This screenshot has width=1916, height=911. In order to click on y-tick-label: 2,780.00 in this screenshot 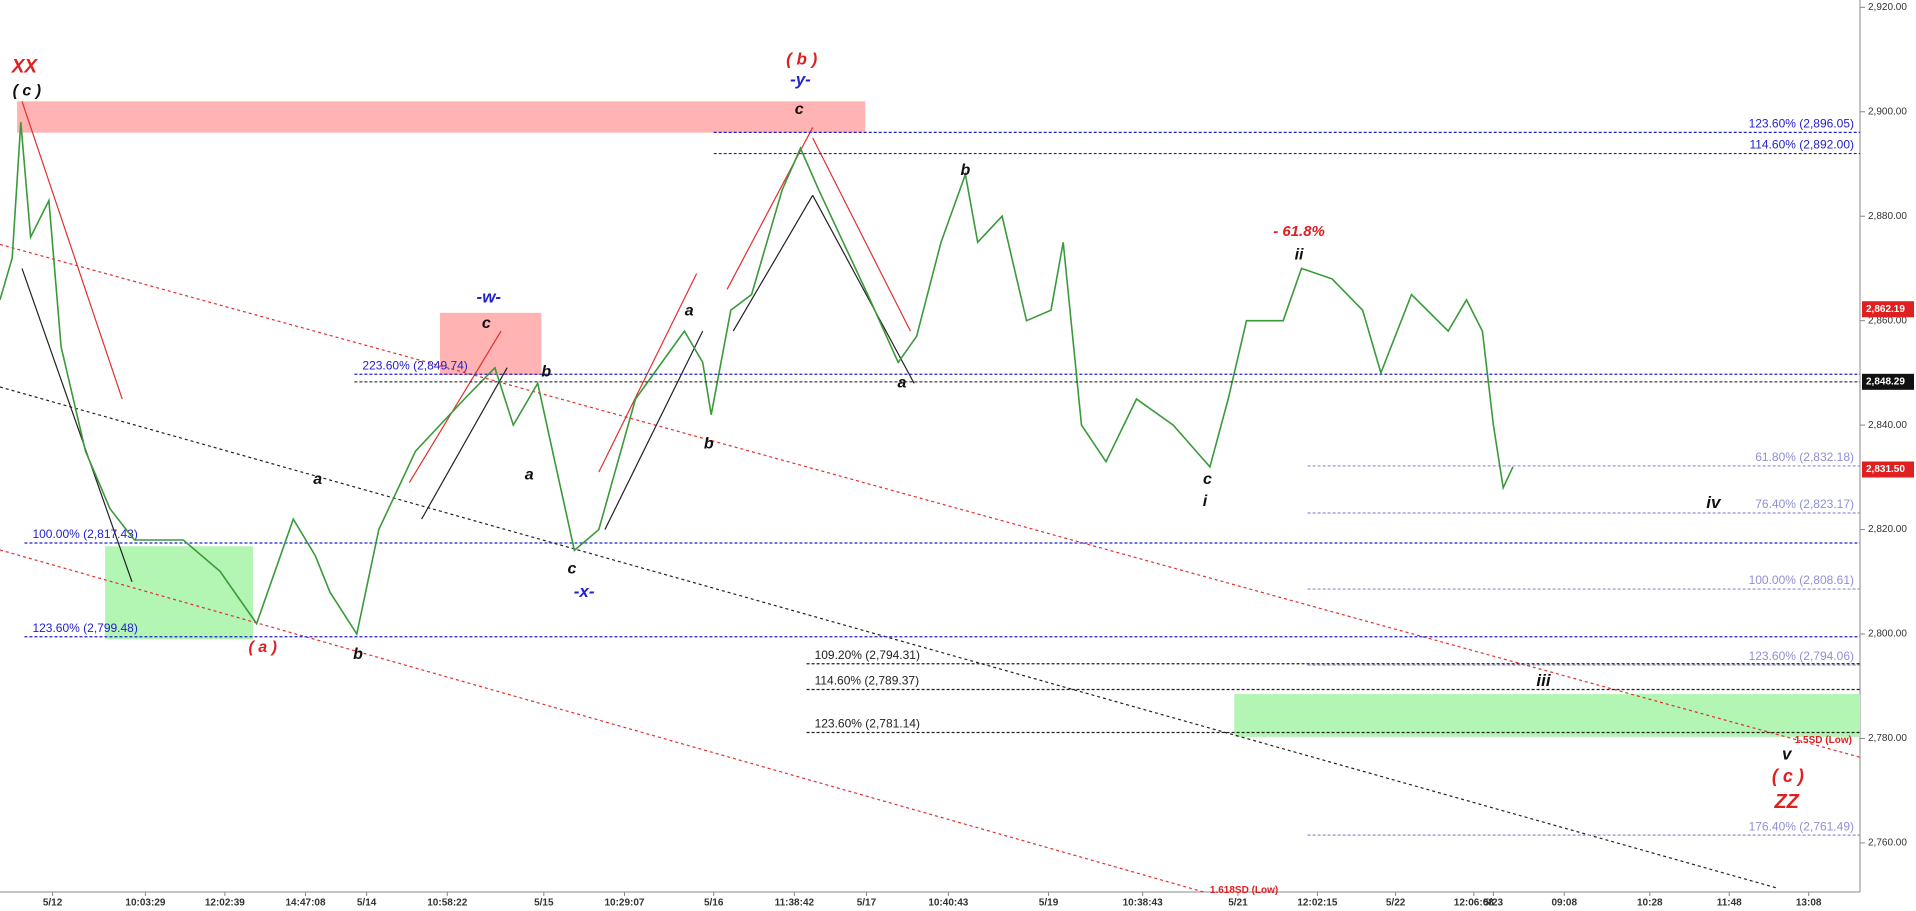, I will do `click(1887, 738)`.